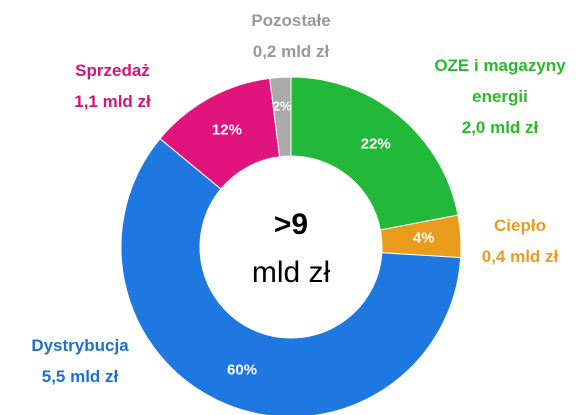 Image resolution: width=588 pixels, height=415 pixels. I want to click on amount-label: 1,1 mld zł, so click(112, 101).